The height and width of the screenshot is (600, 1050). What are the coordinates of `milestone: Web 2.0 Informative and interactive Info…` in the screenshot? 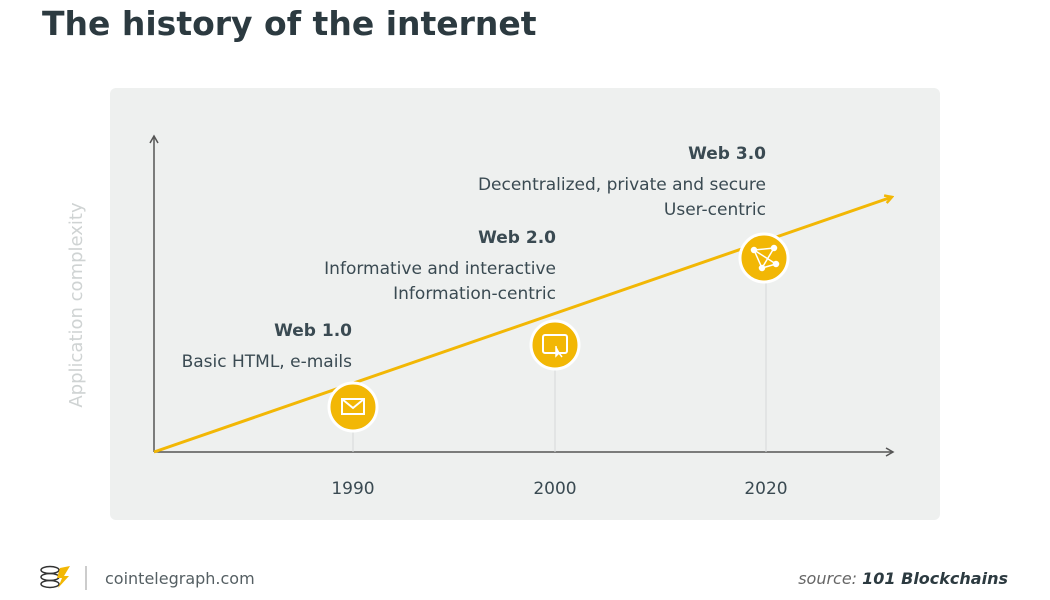 It's located at (452, 363).